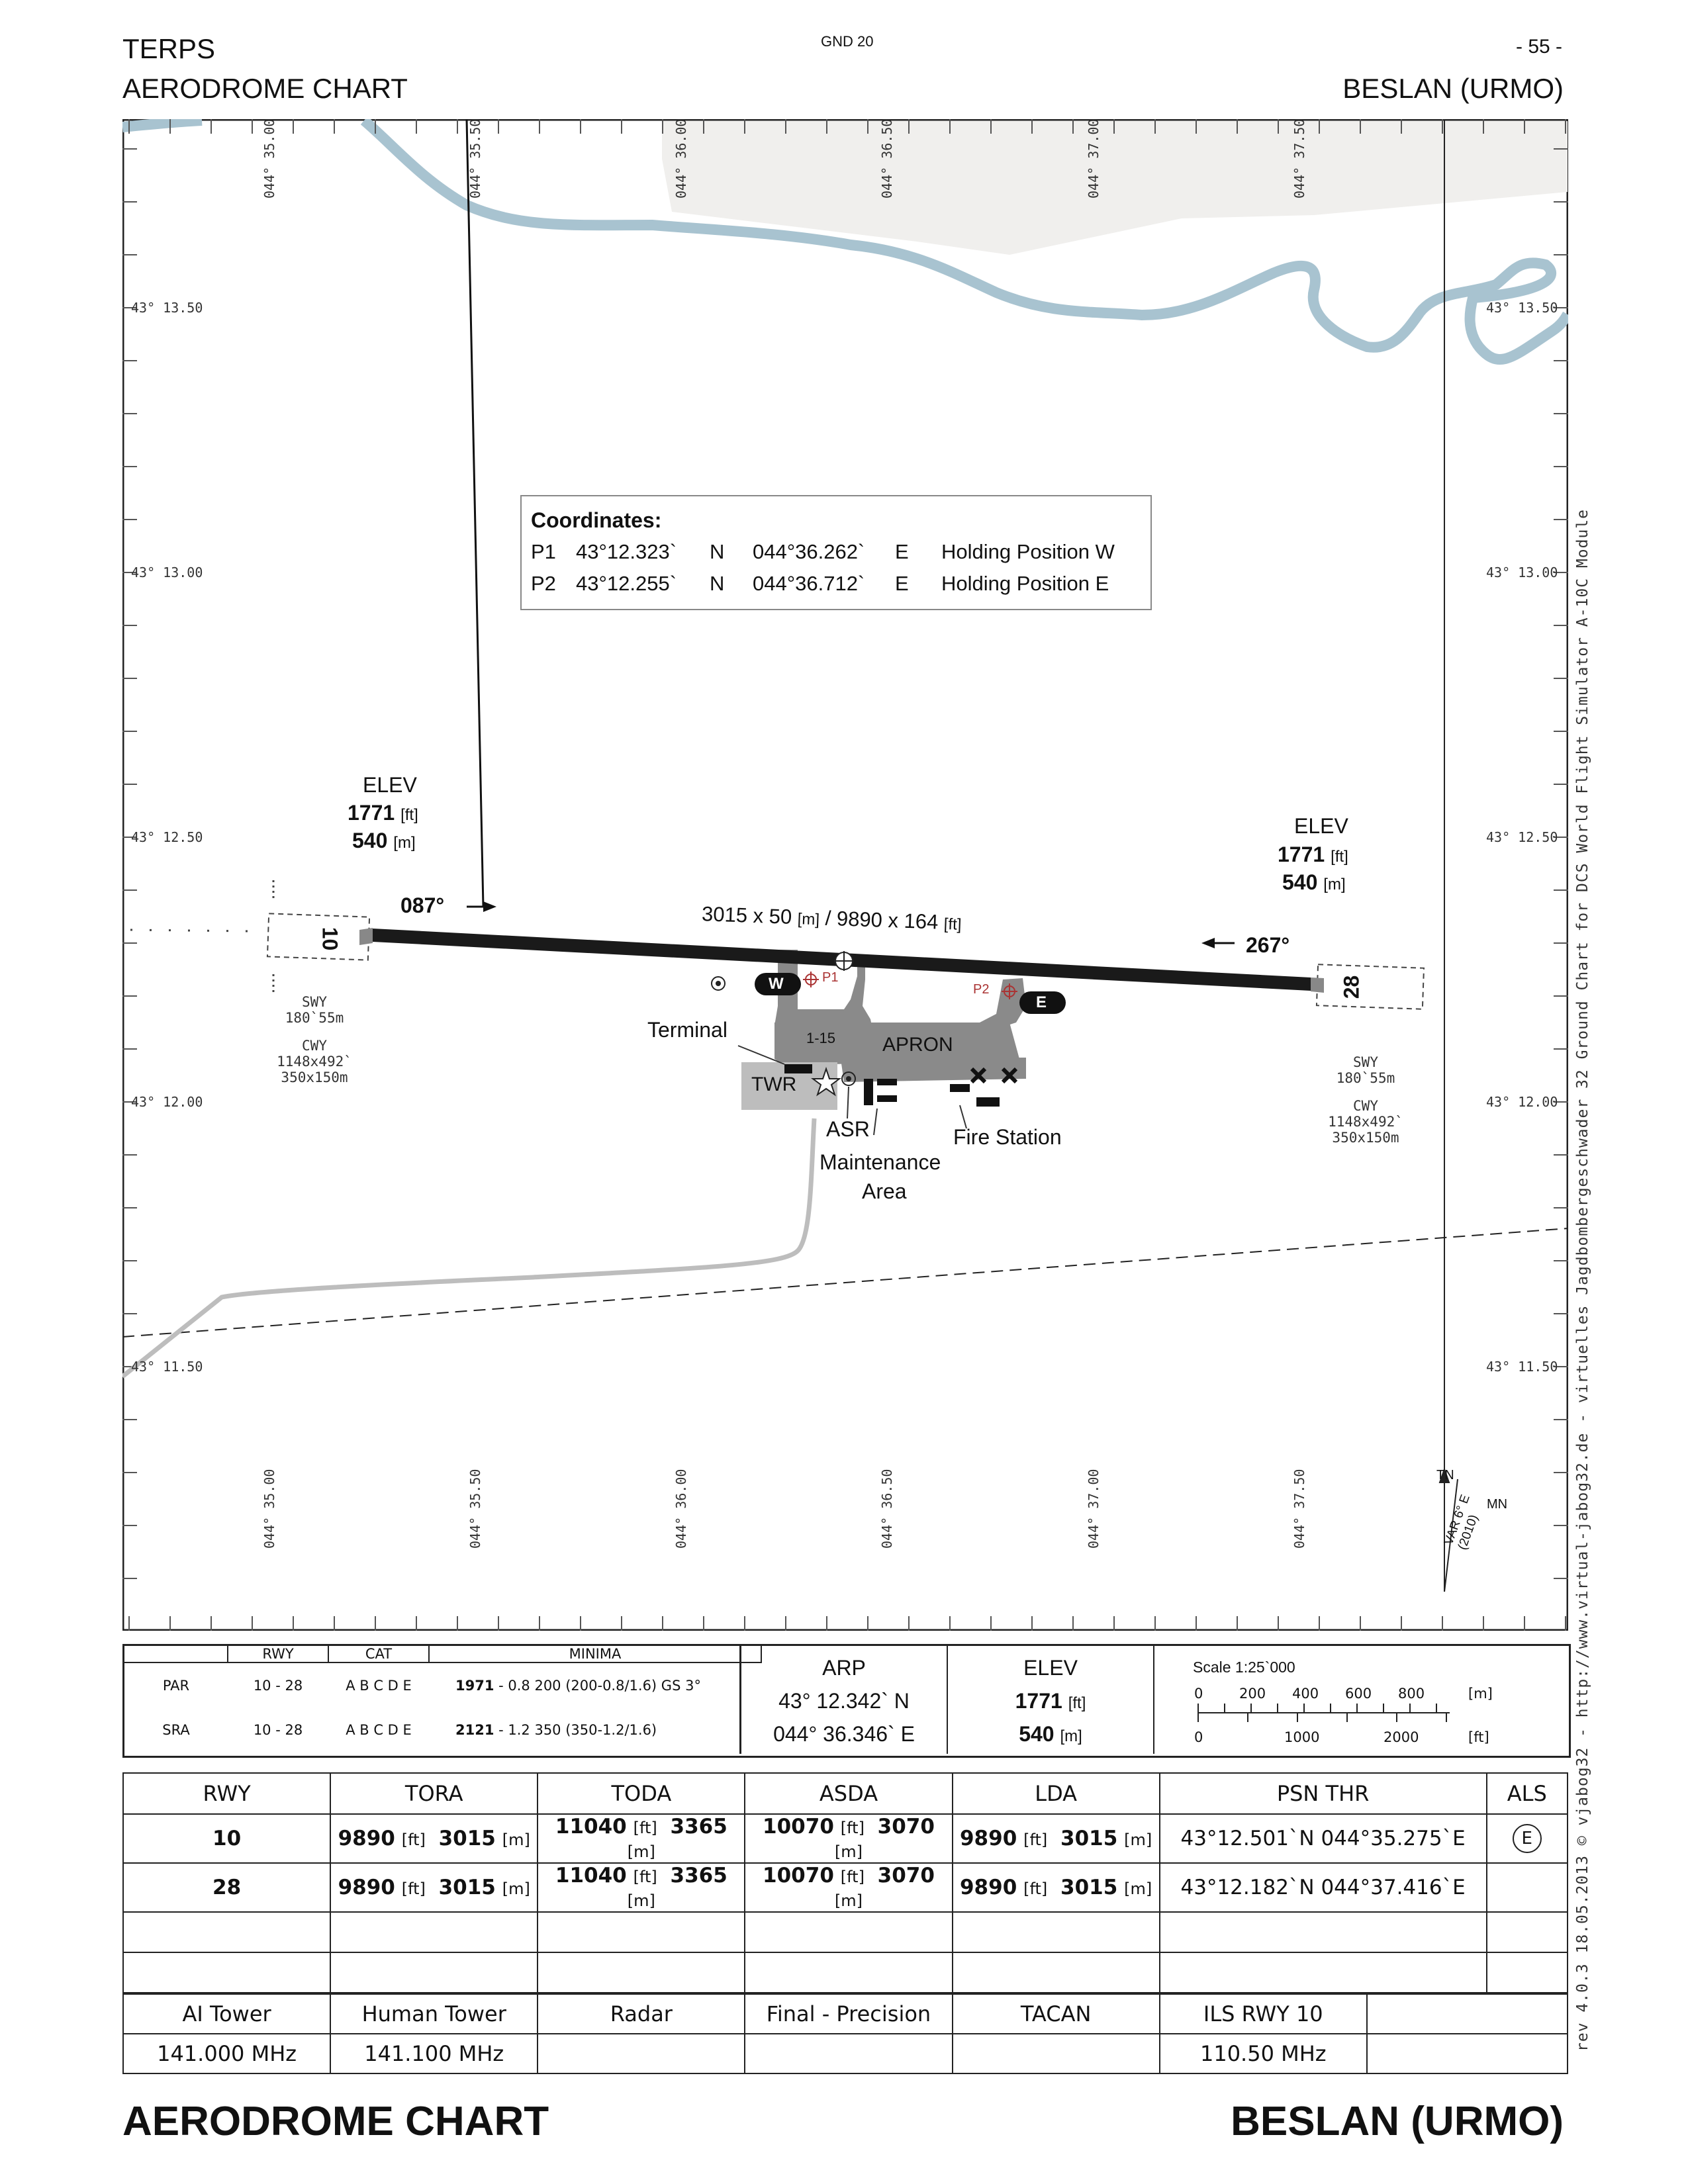 The image size is (1688, 2184). I want to click on swy-info-e: SWY 180`55m CWY 1148x492` 350x150m, so click(1366, 1100).